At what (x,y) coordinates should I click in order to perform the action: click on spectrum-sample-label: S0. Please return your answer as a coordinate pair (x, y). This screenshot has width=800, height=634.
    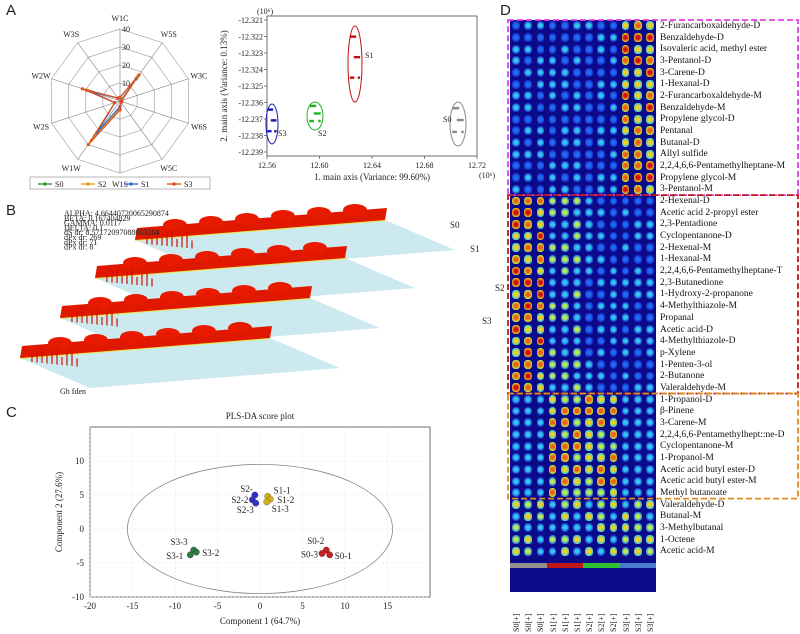
    Looking at the image, I should click on (455, 225).